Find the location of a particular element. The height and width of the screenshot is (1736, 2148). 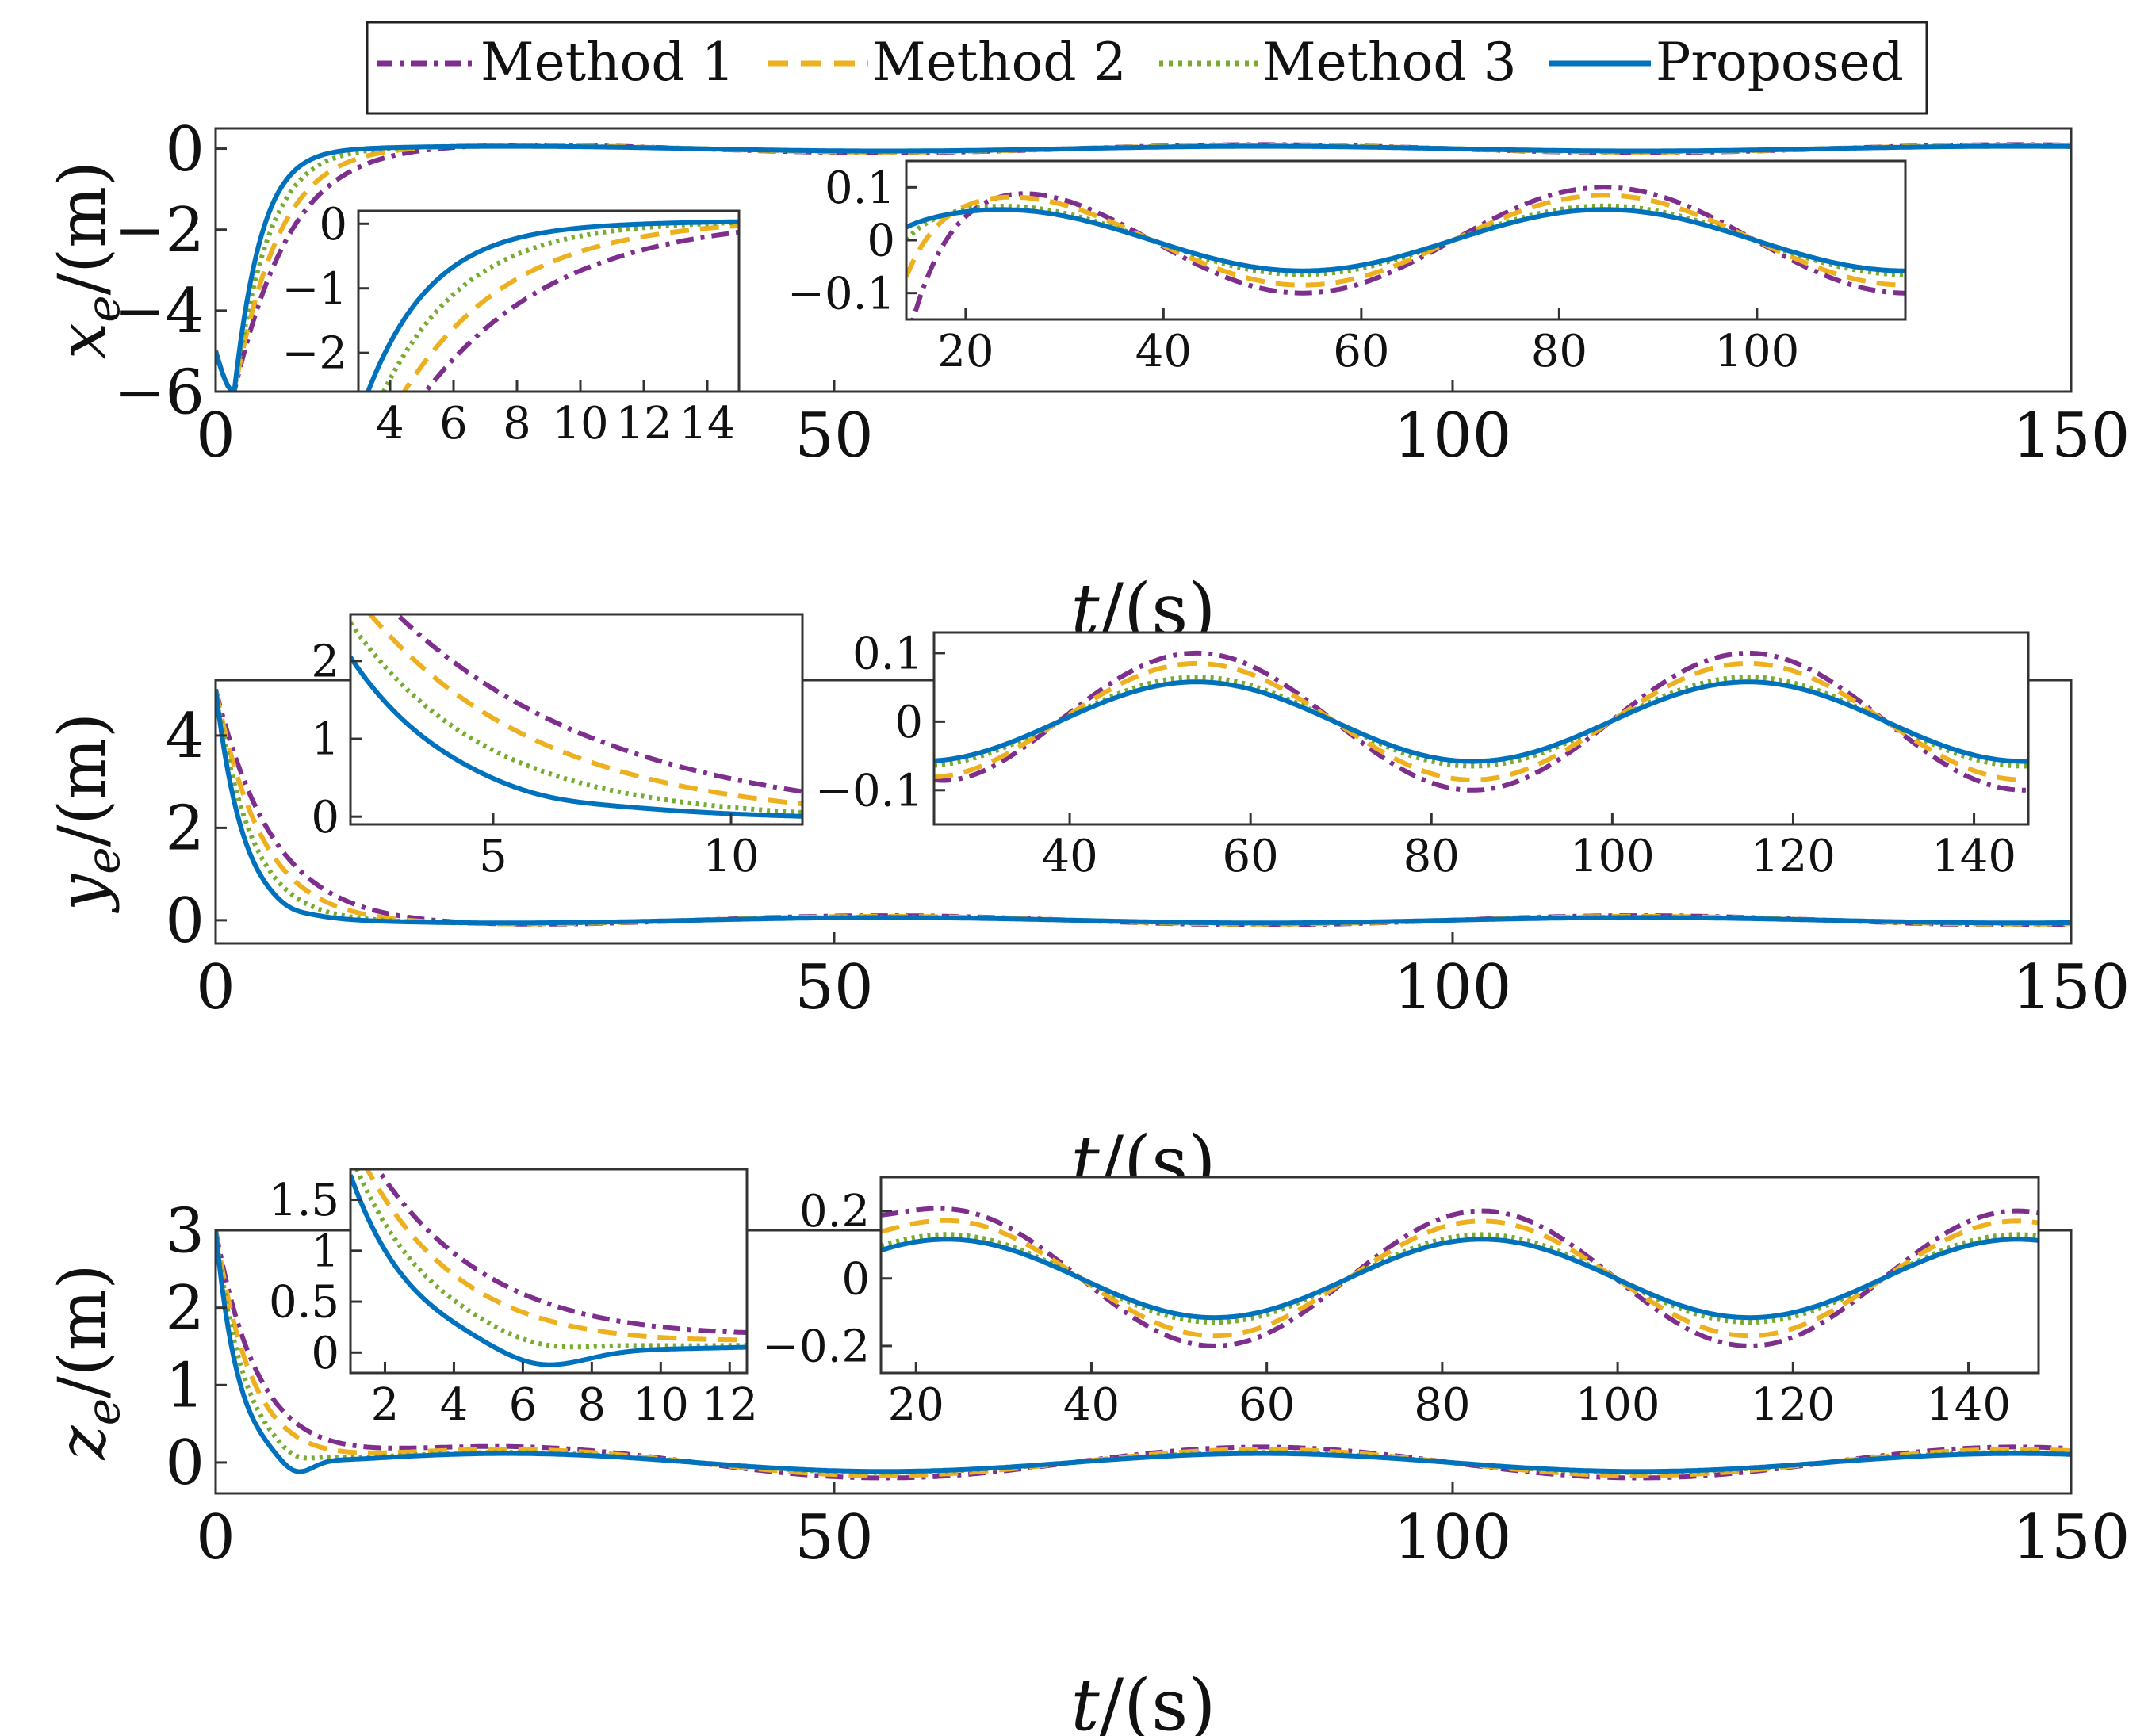

ye-in1-xtick-label: 10 is located at coordinates (731, 856).